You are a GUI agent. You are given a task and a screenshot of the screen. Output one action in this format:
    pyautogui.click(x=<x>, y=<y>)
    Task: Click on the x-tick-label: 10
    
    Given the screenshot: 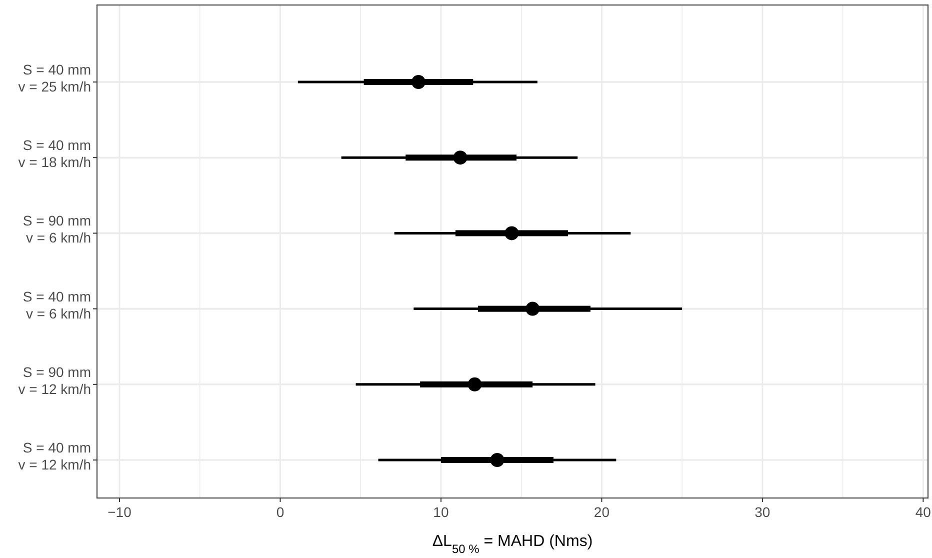 What is the action you would take?
    pyautogui.click(x=441, y=512)
    